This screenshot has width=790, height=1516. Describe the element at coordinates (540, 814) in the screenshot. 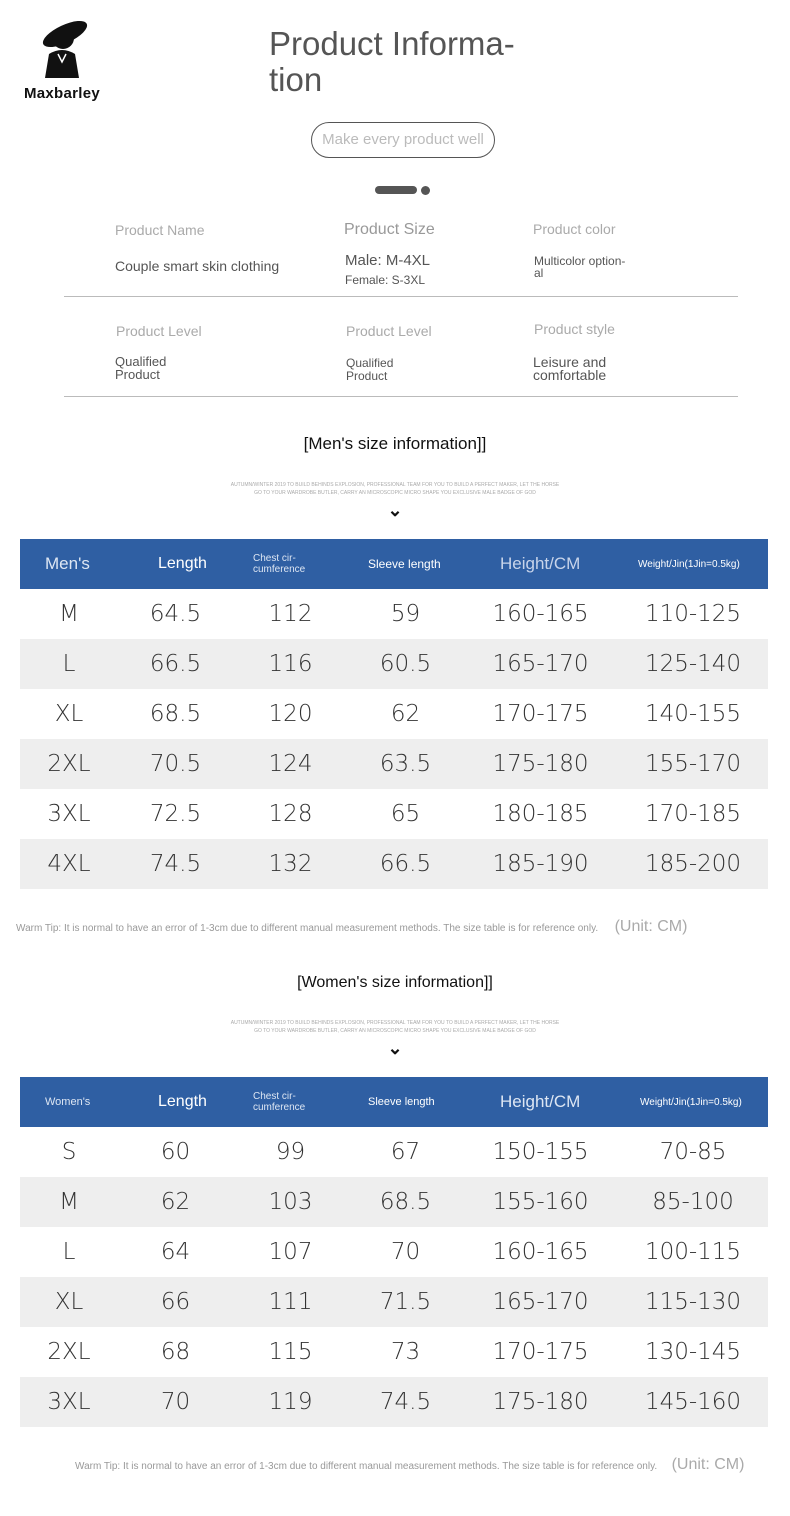

I see `table-cell: 180-185` at that location.